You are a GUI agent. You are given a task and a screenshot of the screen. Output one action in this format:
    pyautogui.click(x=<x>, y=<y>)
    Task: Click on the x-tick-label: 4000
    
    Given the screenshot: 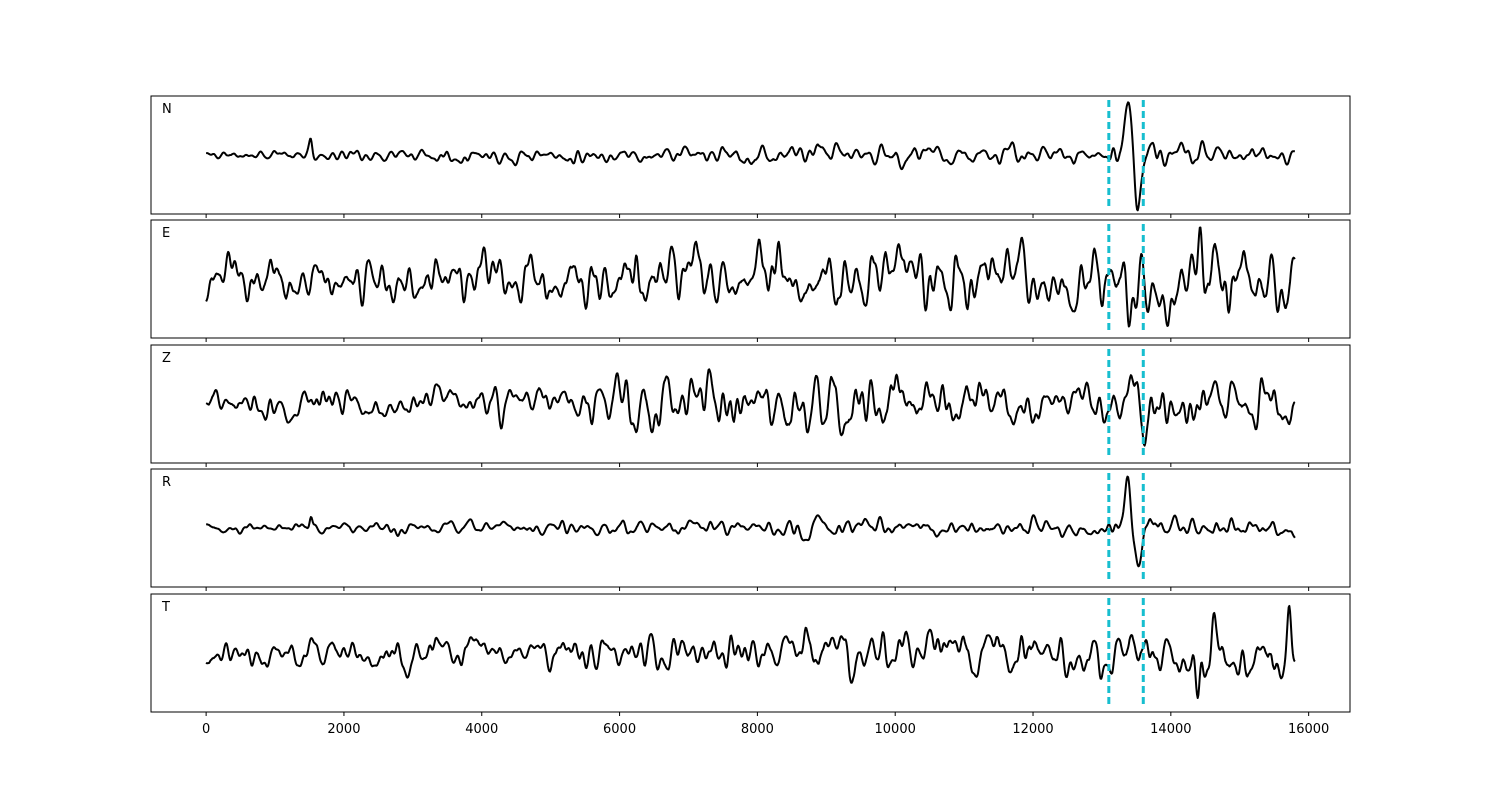 What is the action you would take?
    pyautogui.click(x=481, y=729)
    